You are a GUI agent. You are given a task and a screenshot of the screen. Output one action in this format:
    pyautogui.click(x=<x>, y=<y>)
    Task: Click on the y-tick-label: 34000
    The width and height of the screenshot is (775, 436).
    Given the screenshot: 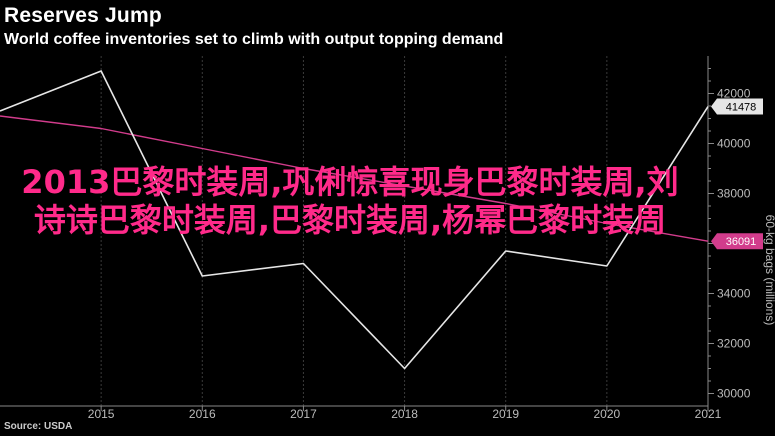 What is the action you would take?
    pyautogui.click(x=734, y=294)
    